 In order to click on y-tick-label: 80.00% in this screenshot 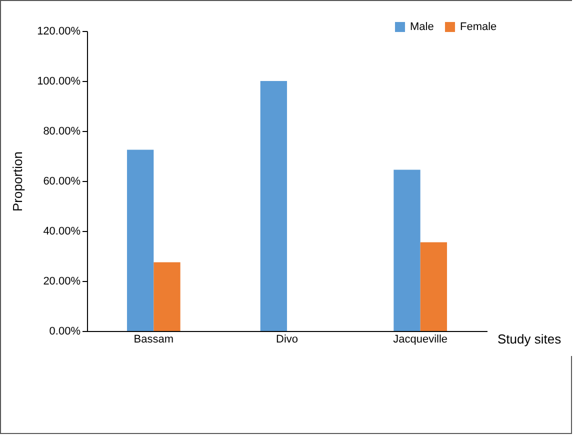, I will do `click(62, 132)`.